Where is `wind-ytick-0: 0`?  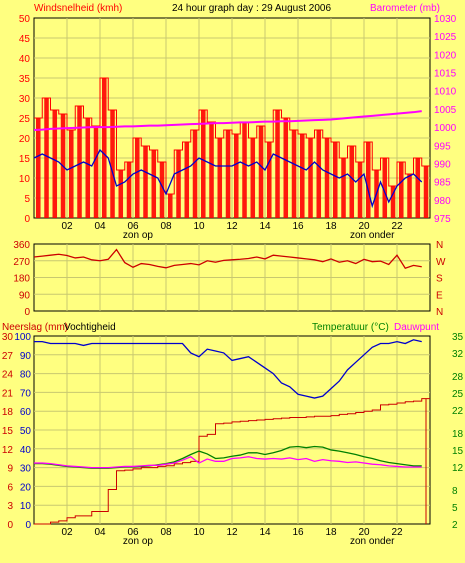 wind-ytick-0: 0 is located at coordinates (27, 219).